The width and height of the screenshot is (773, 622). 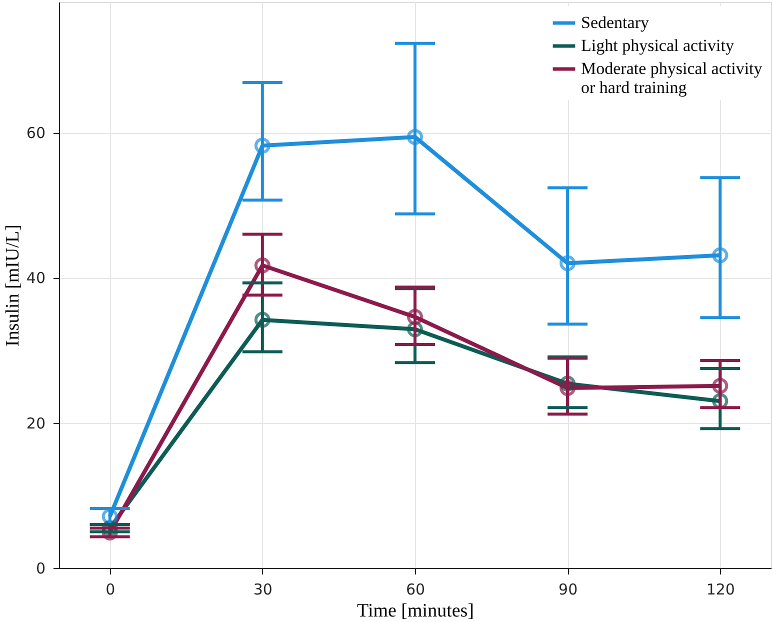 What do you see at coordinates (568, 589) in the screenshot?
I see `x-tick-label: 90` at bounding box center [568, 589].